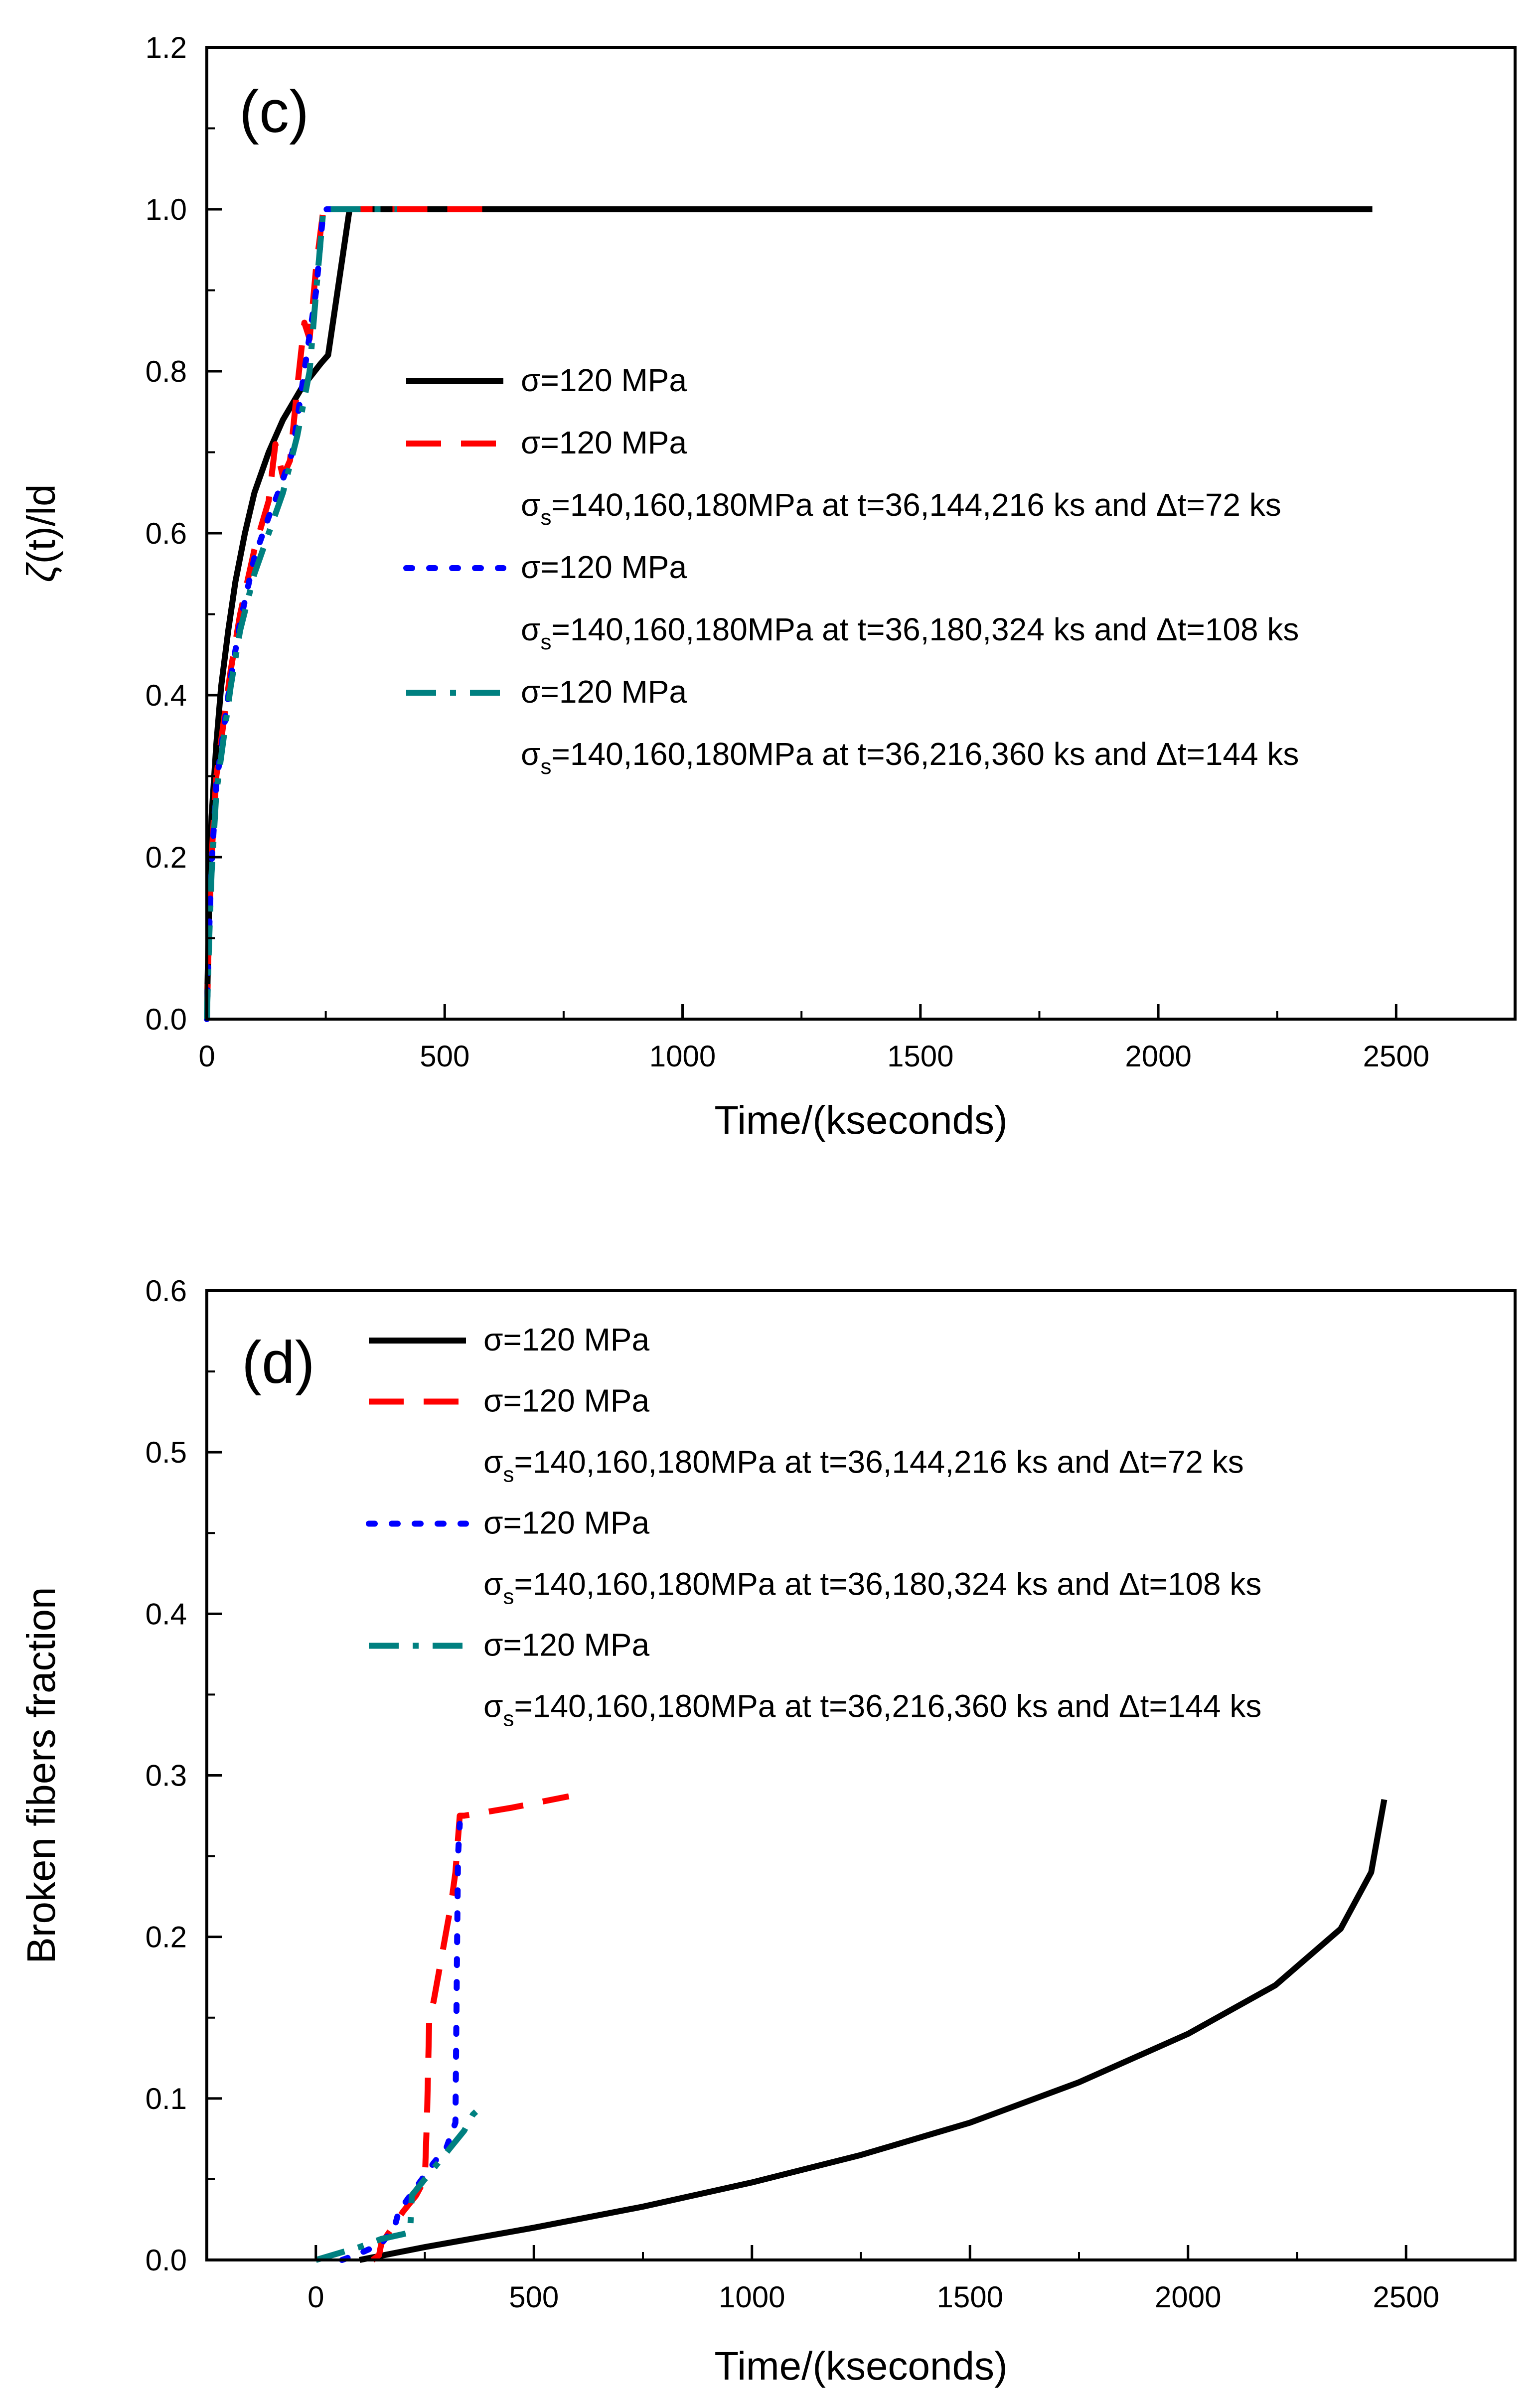 This screenshot has height=2404, width=1540. What do you see at coordinates (166, 1776) in the screenshot?
I see `y-tick-label: 0.3` at bounding box center [166, 1776].